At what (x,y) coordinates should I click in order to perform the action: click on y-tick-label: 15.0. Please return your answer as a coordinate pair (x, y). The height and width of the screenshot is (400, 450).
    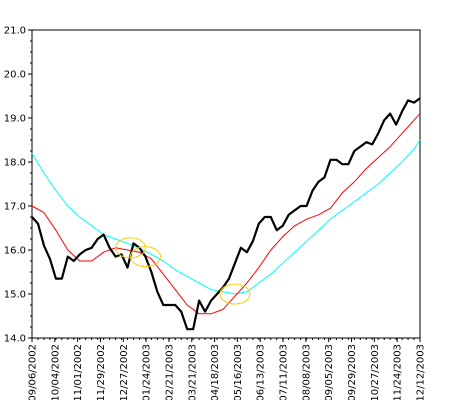
    Looking at the image, I should click on (15, 295).